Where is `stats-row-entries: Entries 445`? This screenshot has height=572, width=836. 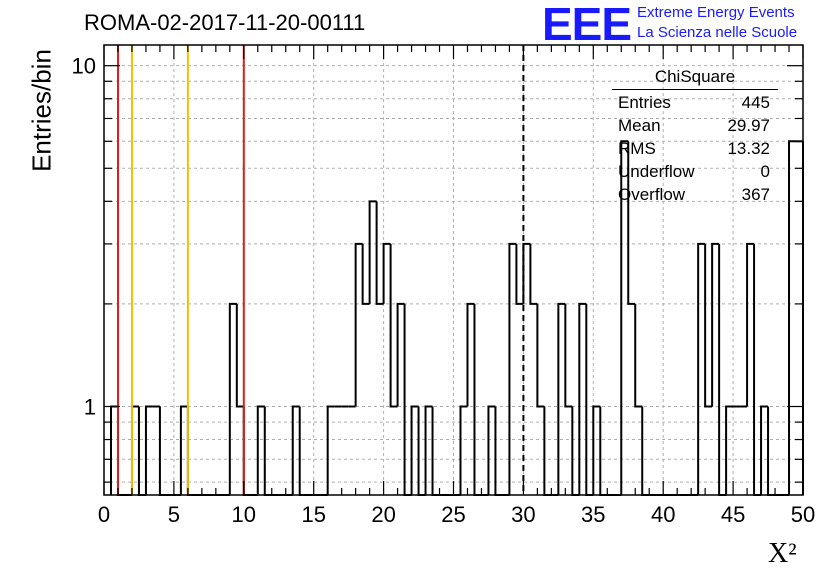 stats-row-entries: Entries 445 is located at coordinates (695, 102).